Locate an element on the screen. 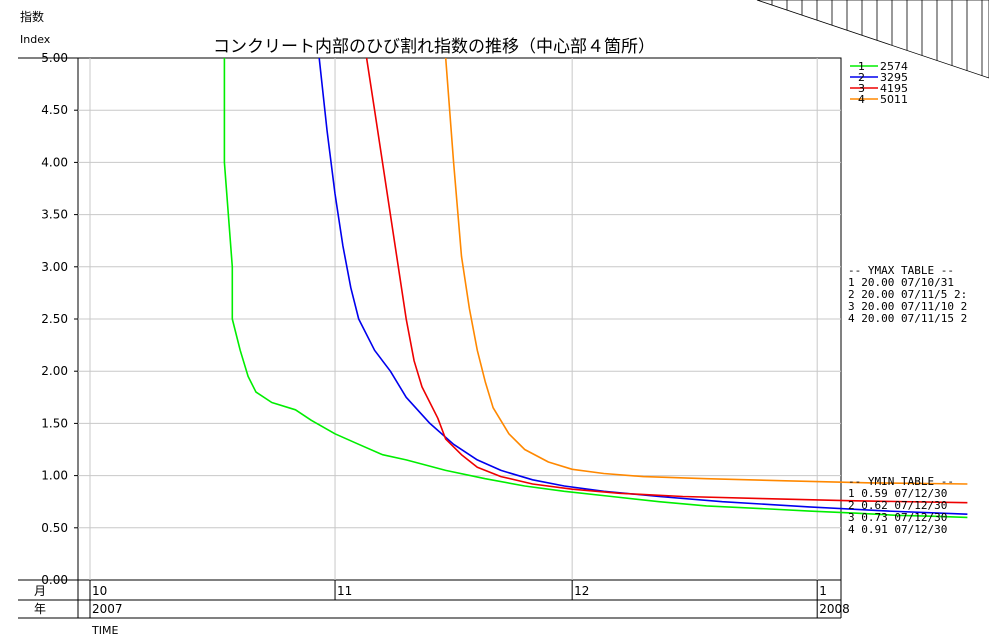  ymax-table-row: 4 20.00 07/11/15 2 is located at coordinates (907, 318).